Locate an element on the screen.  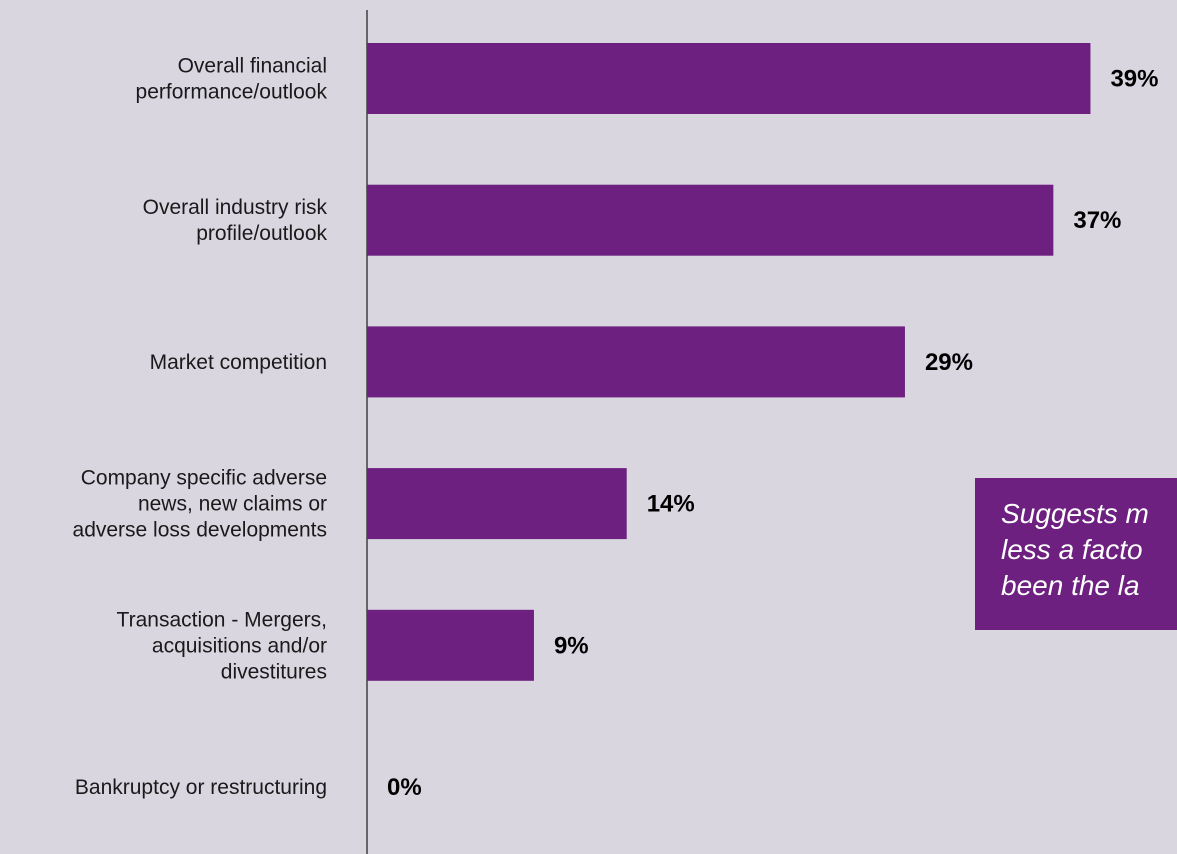
category-label: acquisitions and/or is located at coordinates (239, 645).